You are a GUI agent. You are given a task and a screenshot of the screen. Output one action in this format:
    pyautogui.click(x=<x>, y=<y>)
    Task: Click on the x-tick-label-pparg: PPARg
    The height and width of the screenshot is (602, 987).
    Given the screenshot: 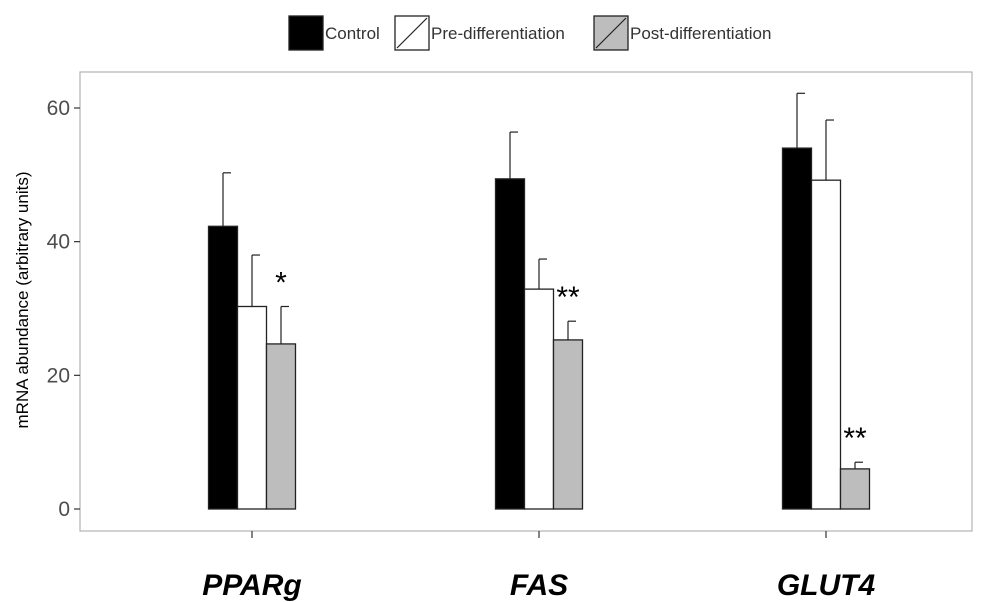 What is the action you would take?
    pyautogui.click(x=251, y=585)
    